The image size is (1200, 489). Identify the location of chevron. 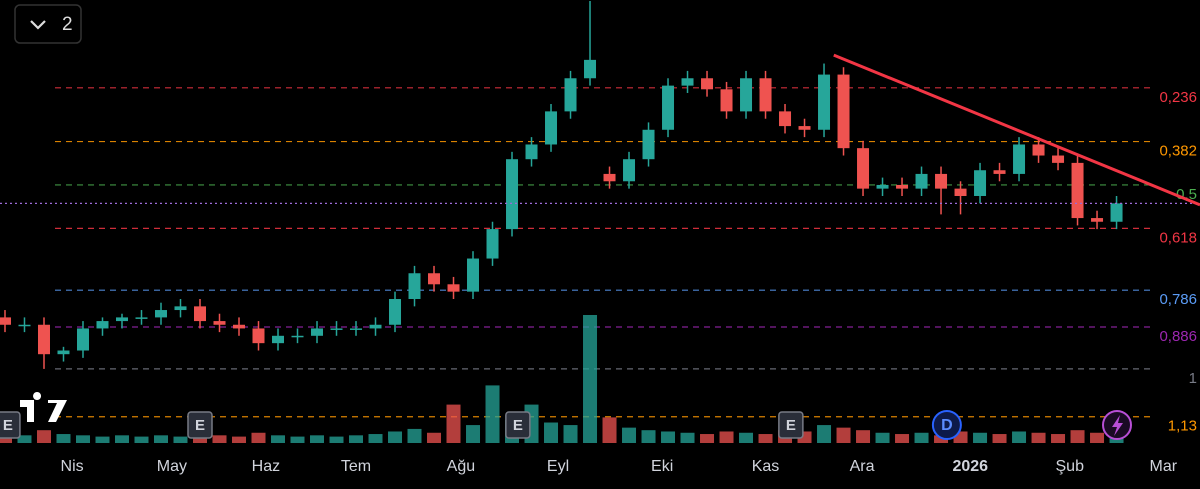
(38, 25).